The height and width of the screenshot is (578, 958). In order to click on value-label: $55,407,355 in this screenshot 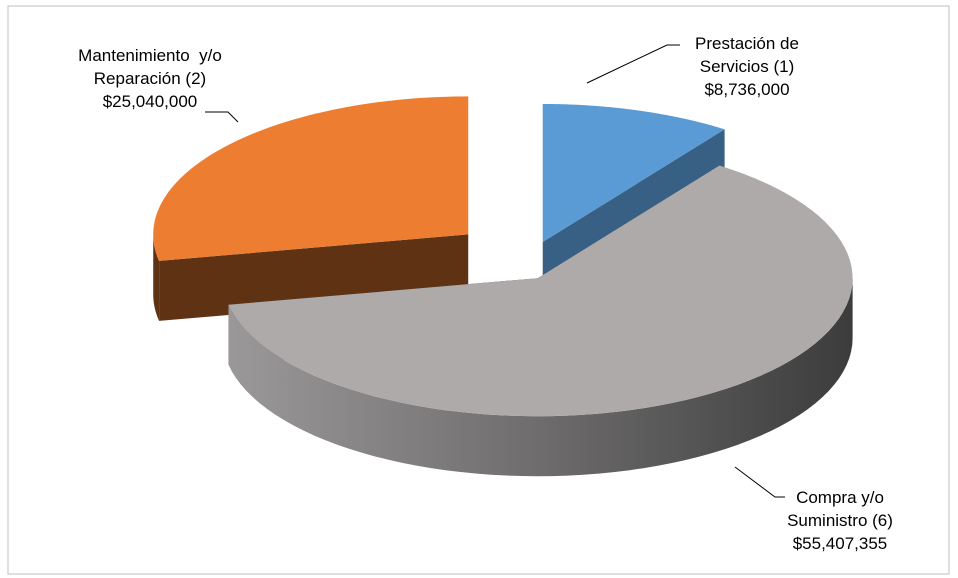, I will do `click(840, 543)`.